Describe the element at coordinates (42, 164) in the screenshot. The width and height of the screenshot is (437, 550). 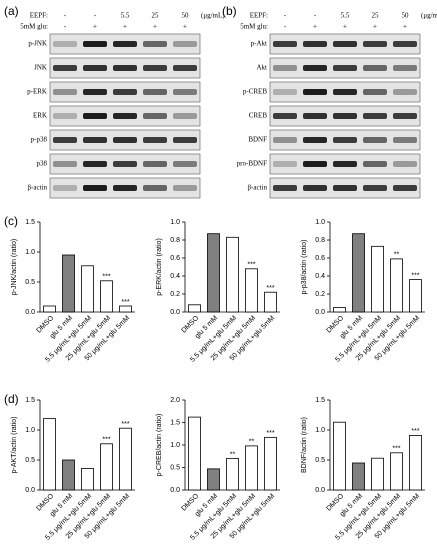
I see `blot-row-label: p38` at that location.